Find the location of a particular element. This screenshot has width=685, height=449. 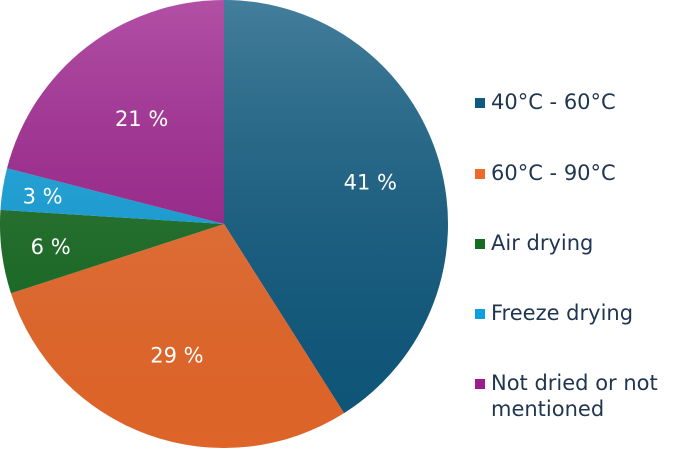

slice-label: 3 % is located at coordinates (43, 196).